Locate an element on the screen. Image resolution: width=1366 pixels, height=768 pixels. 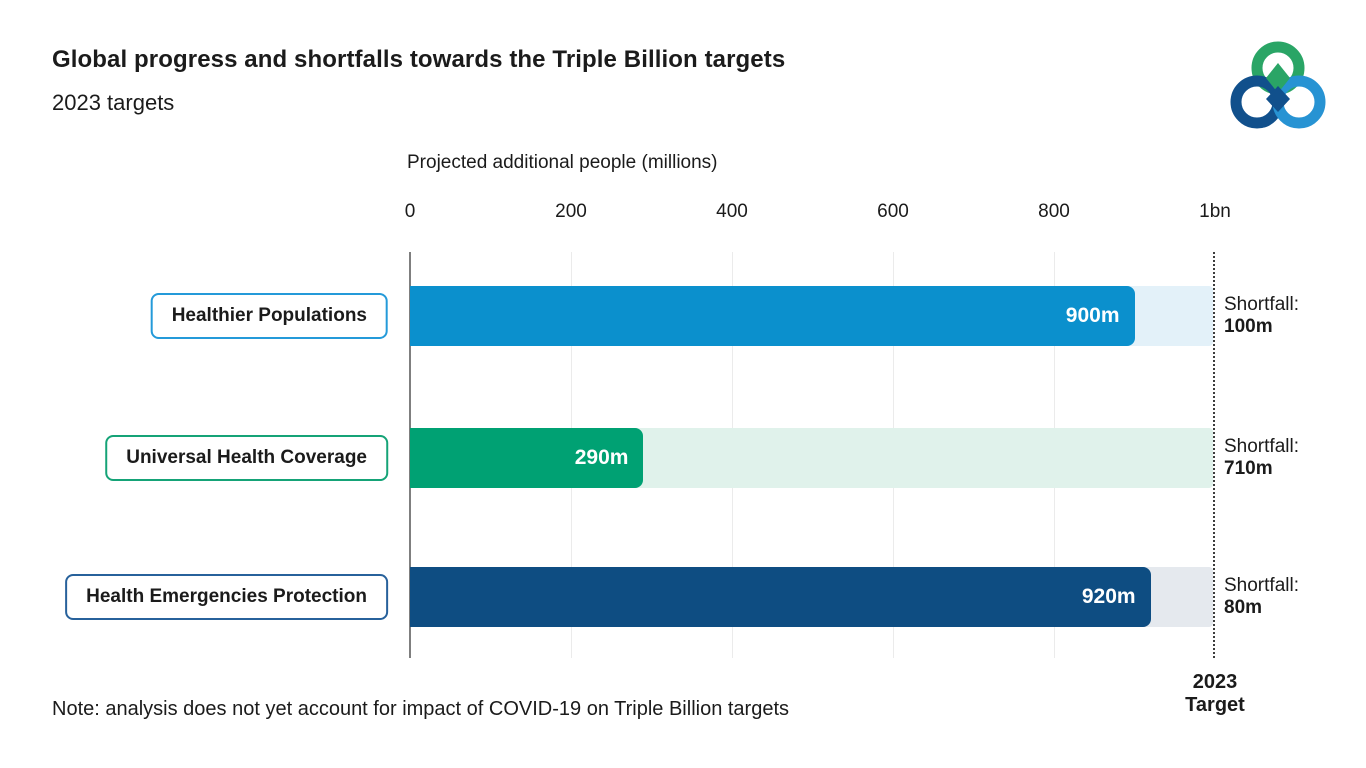
bar-value-label: 920m is located at coordinates (1108, 596).